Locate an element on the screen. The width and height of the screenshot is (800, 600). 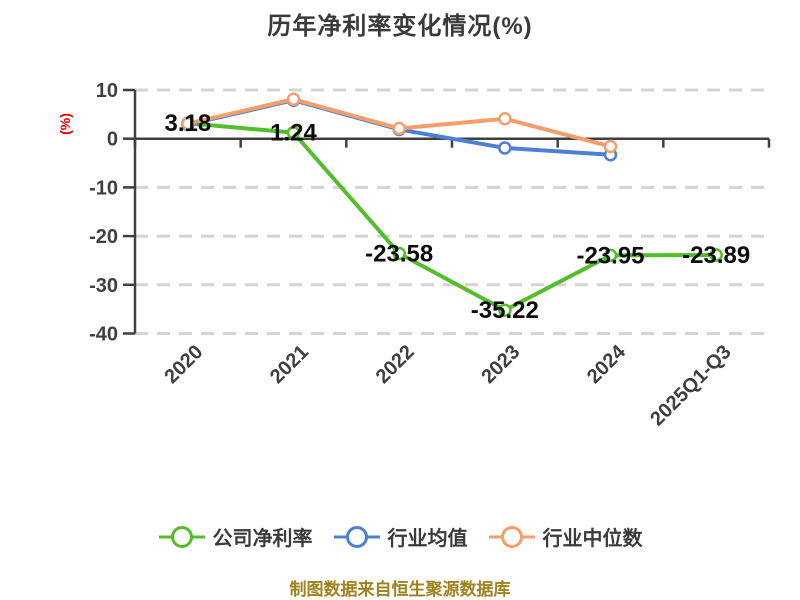
legend-item-industry-mean: 行业均值 is located at coordinates (400, 536).